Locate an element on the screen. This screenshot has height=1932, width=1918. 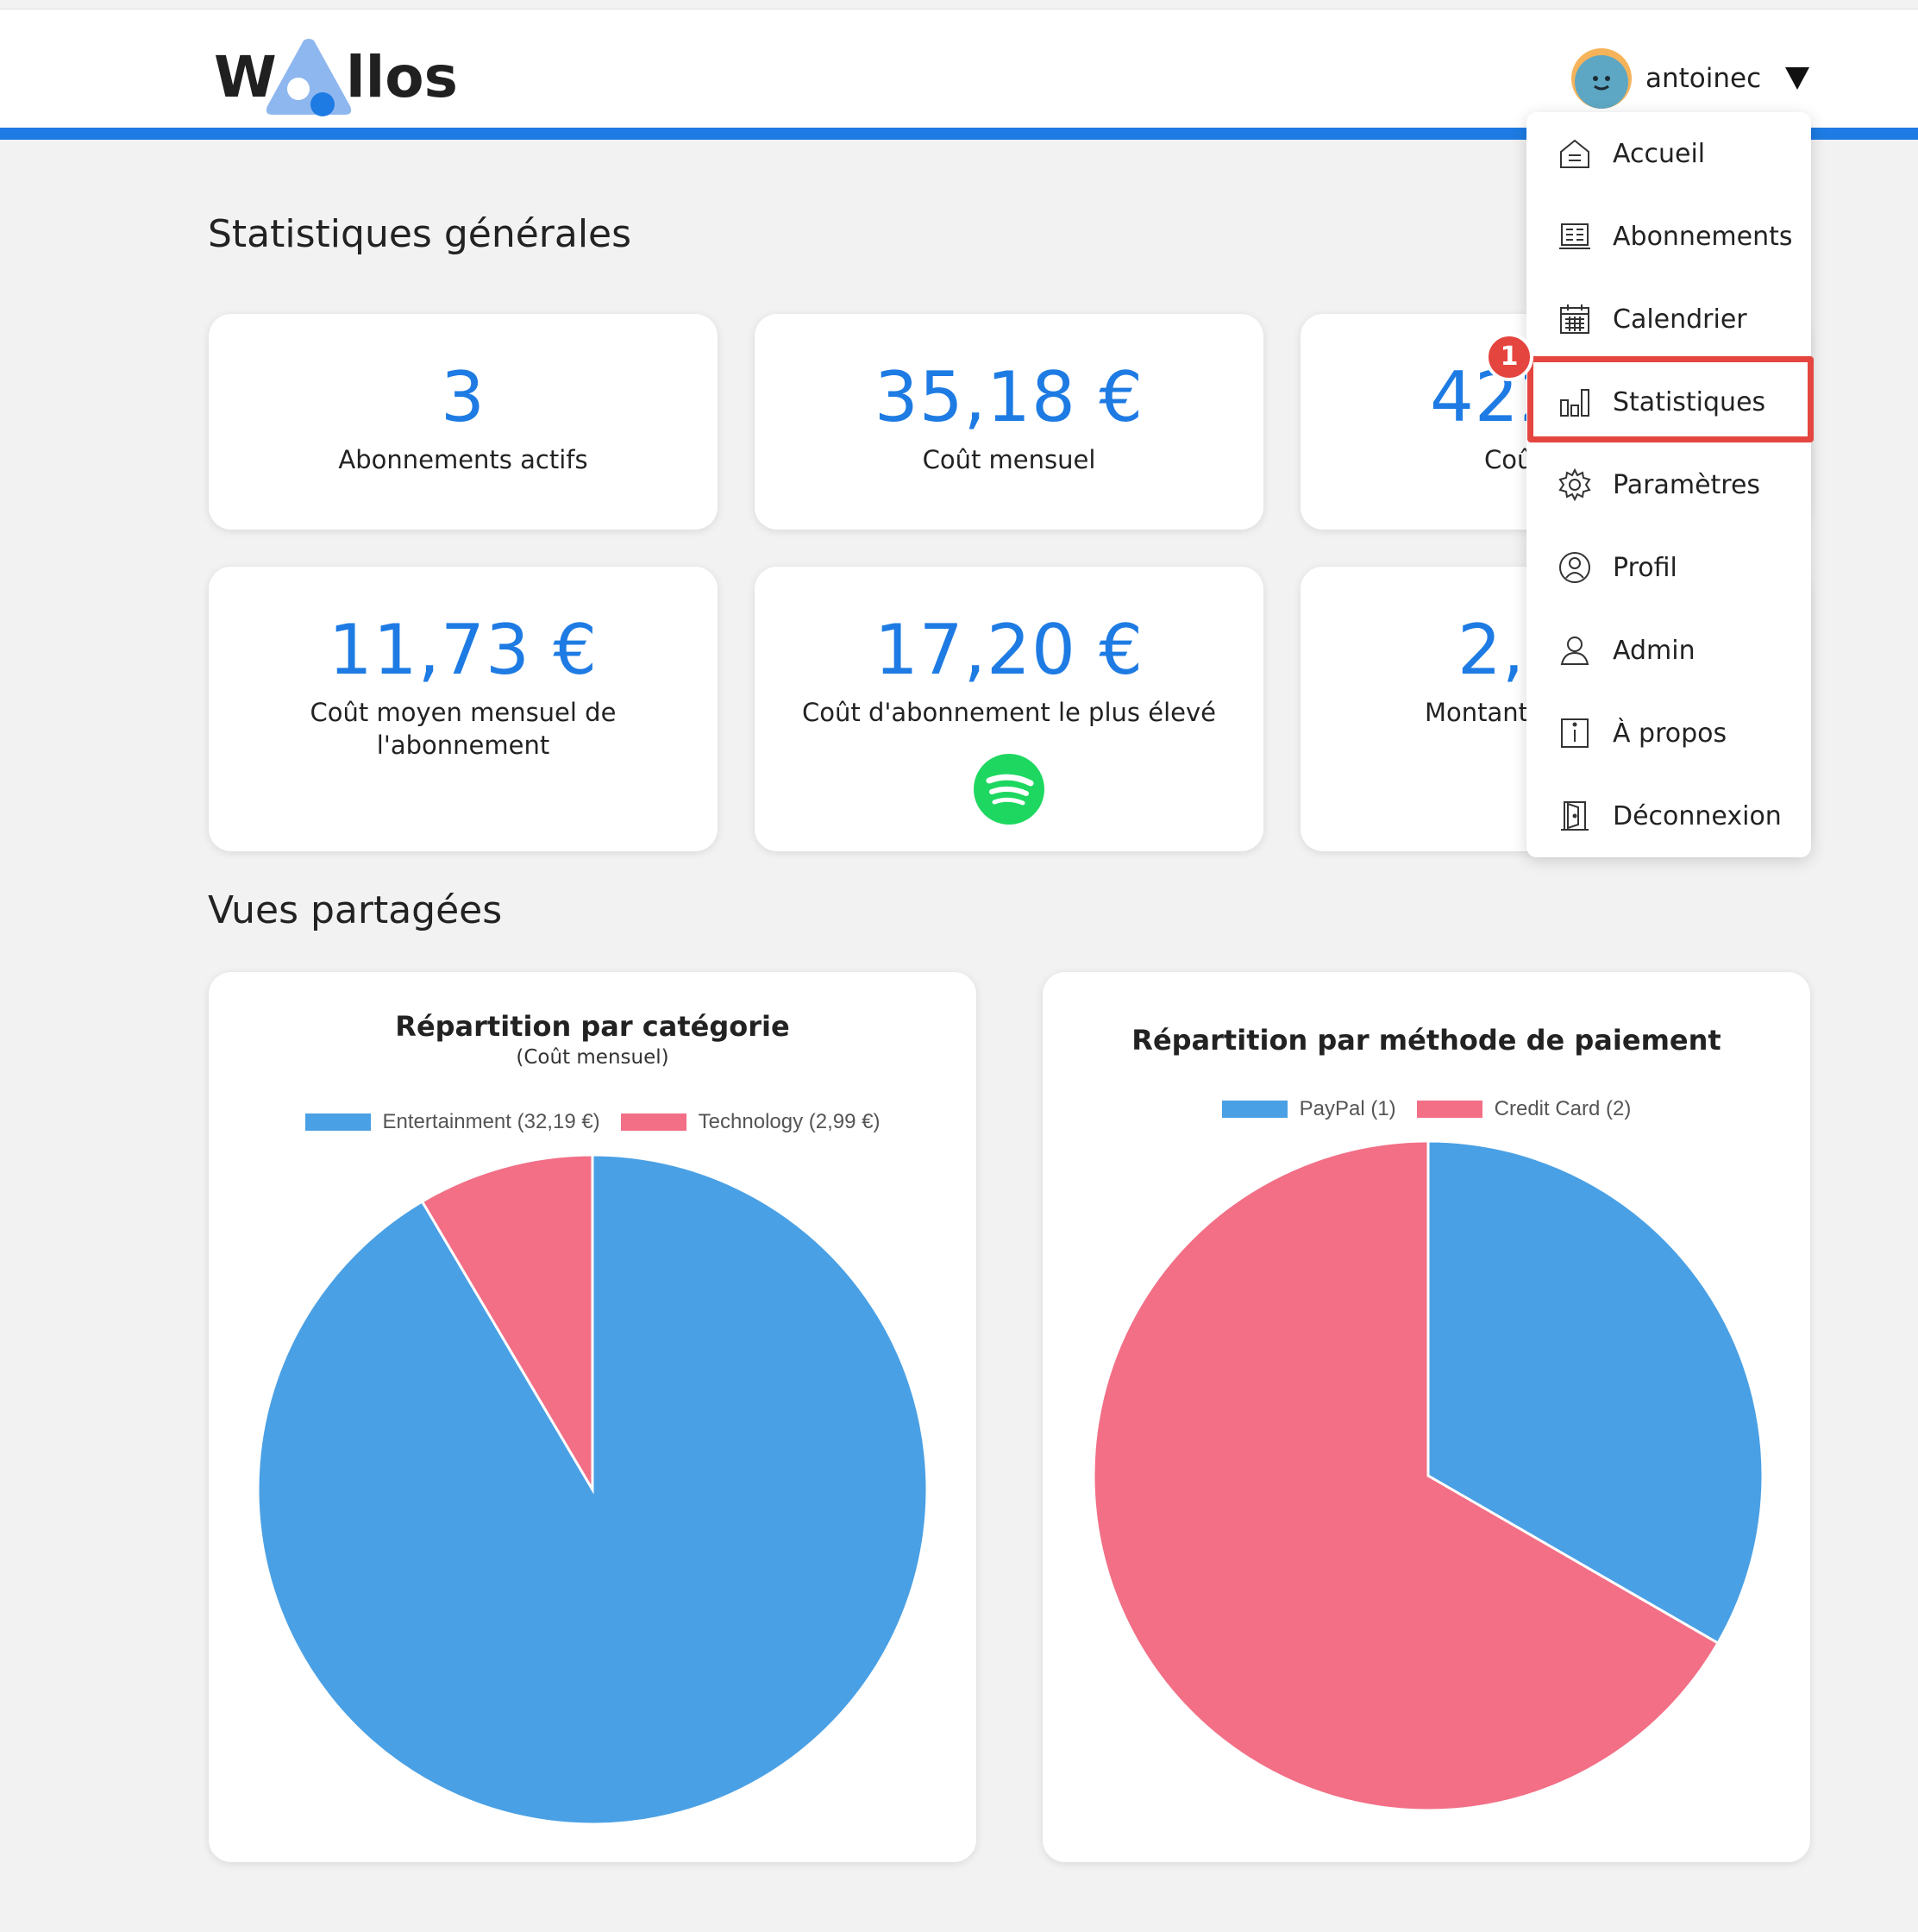
header-accent-bar is located at coordinates (959, 134).